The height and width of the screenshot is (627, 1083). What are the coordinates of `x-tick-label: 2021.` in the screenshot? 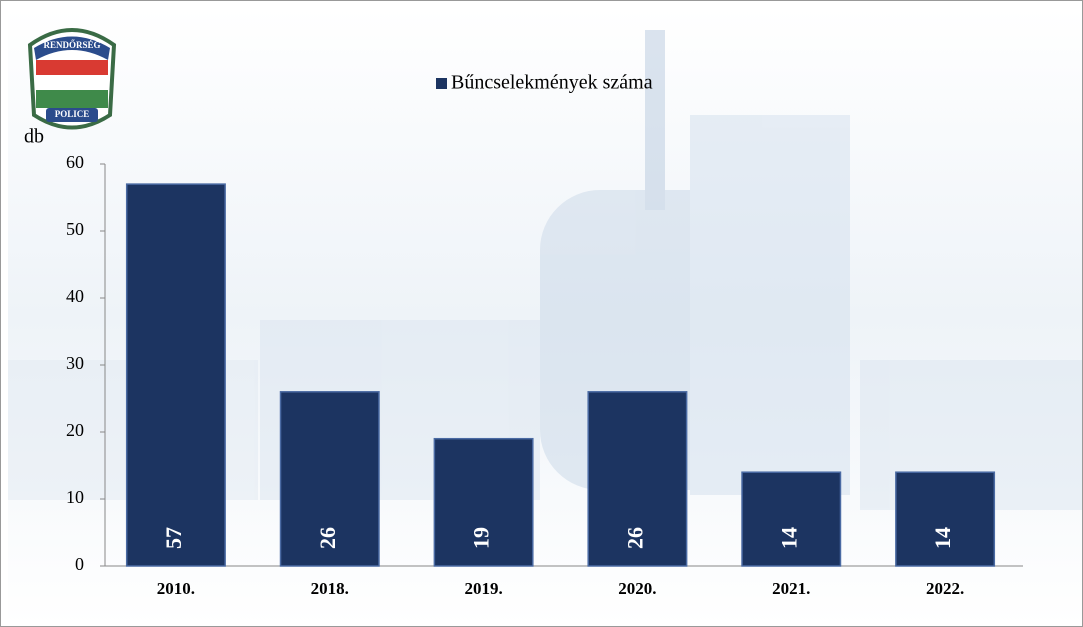 It's located at (791, 588).